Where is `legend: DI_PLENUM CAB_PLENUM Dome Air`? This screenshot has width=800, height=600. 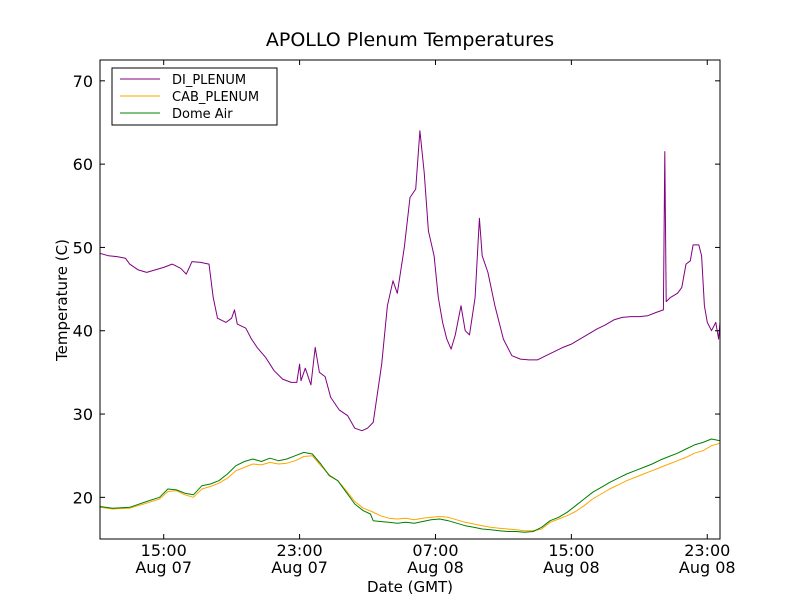 legend: DI_PLENUM CAB_PLENUM Dome Air is located at coordinates (194, 96).